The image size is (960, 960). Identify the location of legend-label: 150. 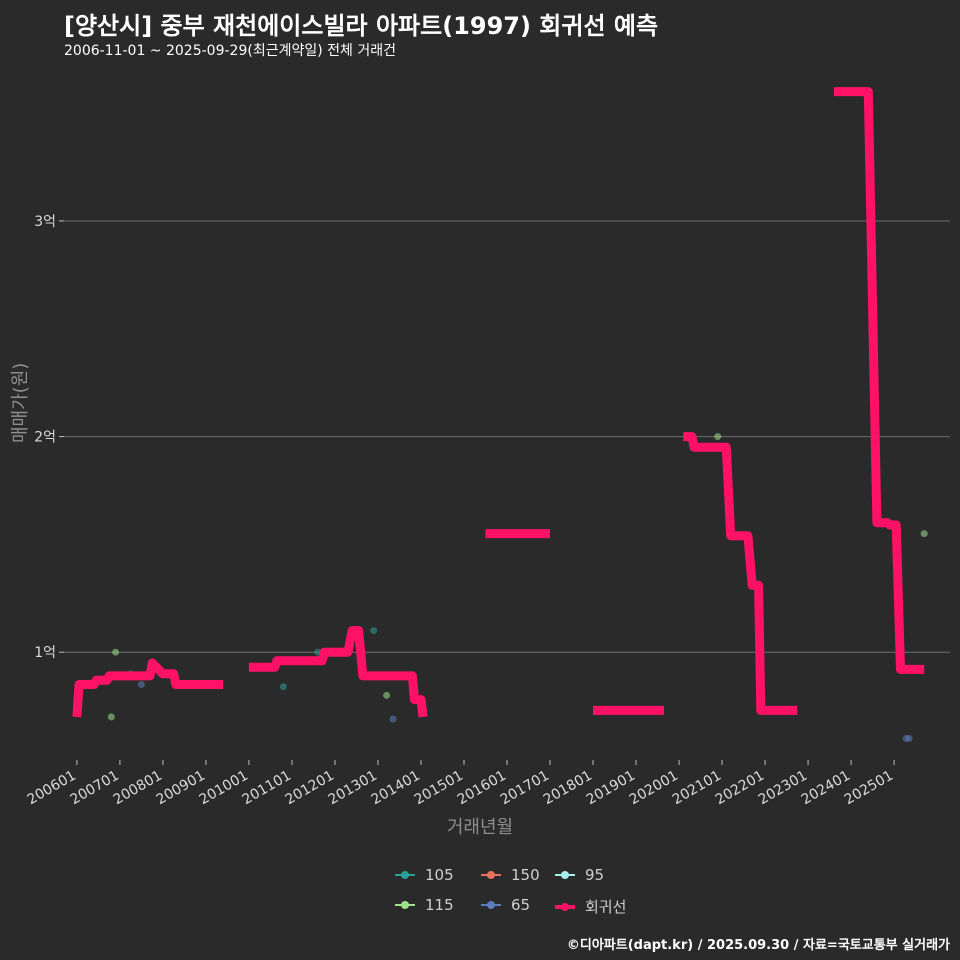
(525, 875).